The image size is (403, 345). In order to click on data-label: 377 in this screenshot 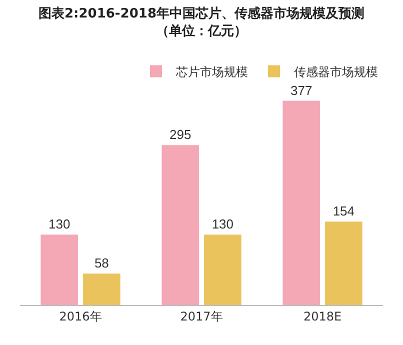, I will do `click(301, 90)`.